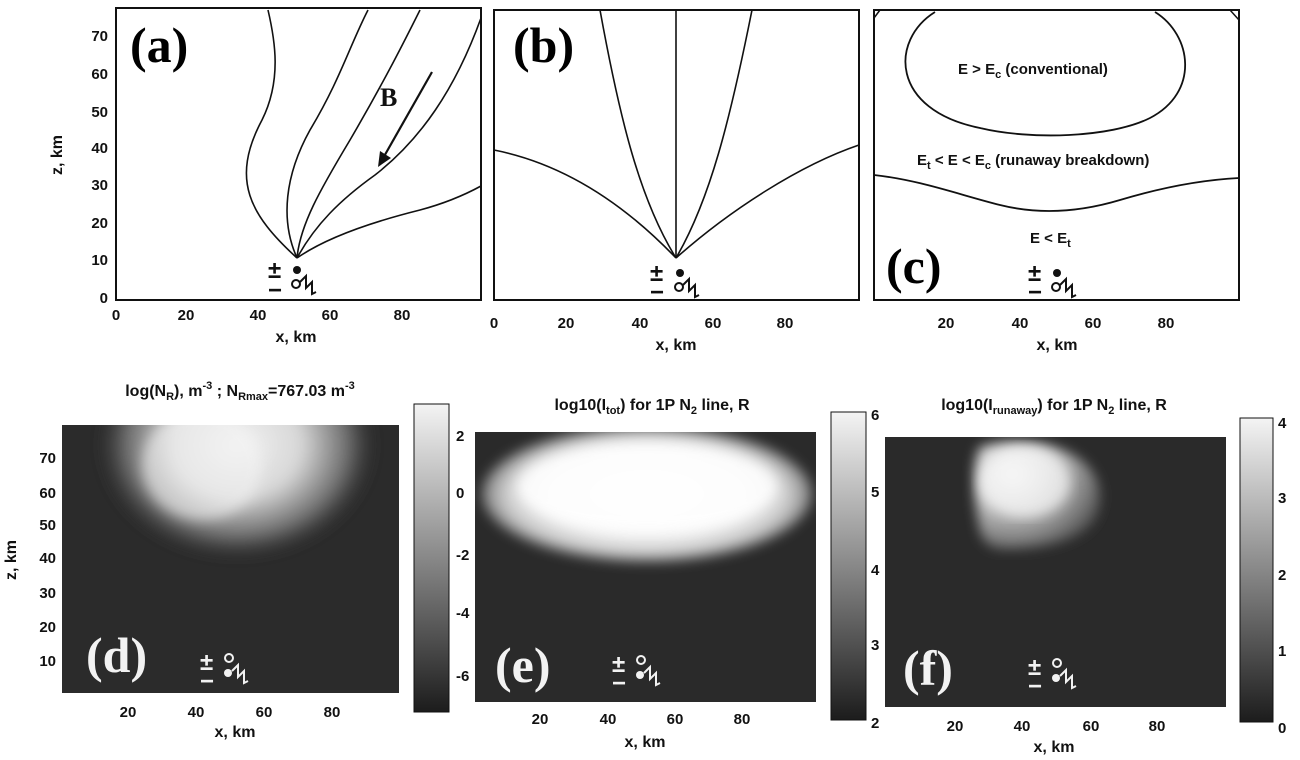 This screenshot has height=760, width=1300. What do you see at coordinates (1033, 71) in the screenshot?
I see `region-label-conventional: E > Ec (conventional)` at bounding box center [1033, 71].